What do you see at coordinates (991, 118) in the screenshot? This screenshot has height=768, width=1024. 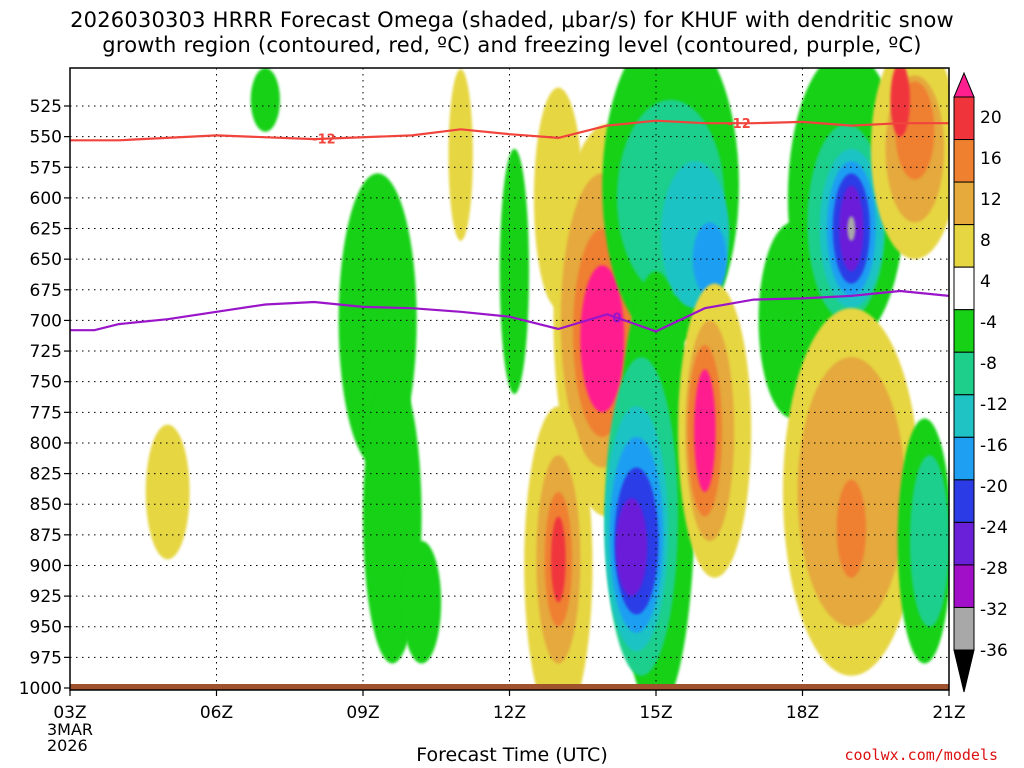 I see `colorbar-label-20: 20` at bounding box center [991, 118].